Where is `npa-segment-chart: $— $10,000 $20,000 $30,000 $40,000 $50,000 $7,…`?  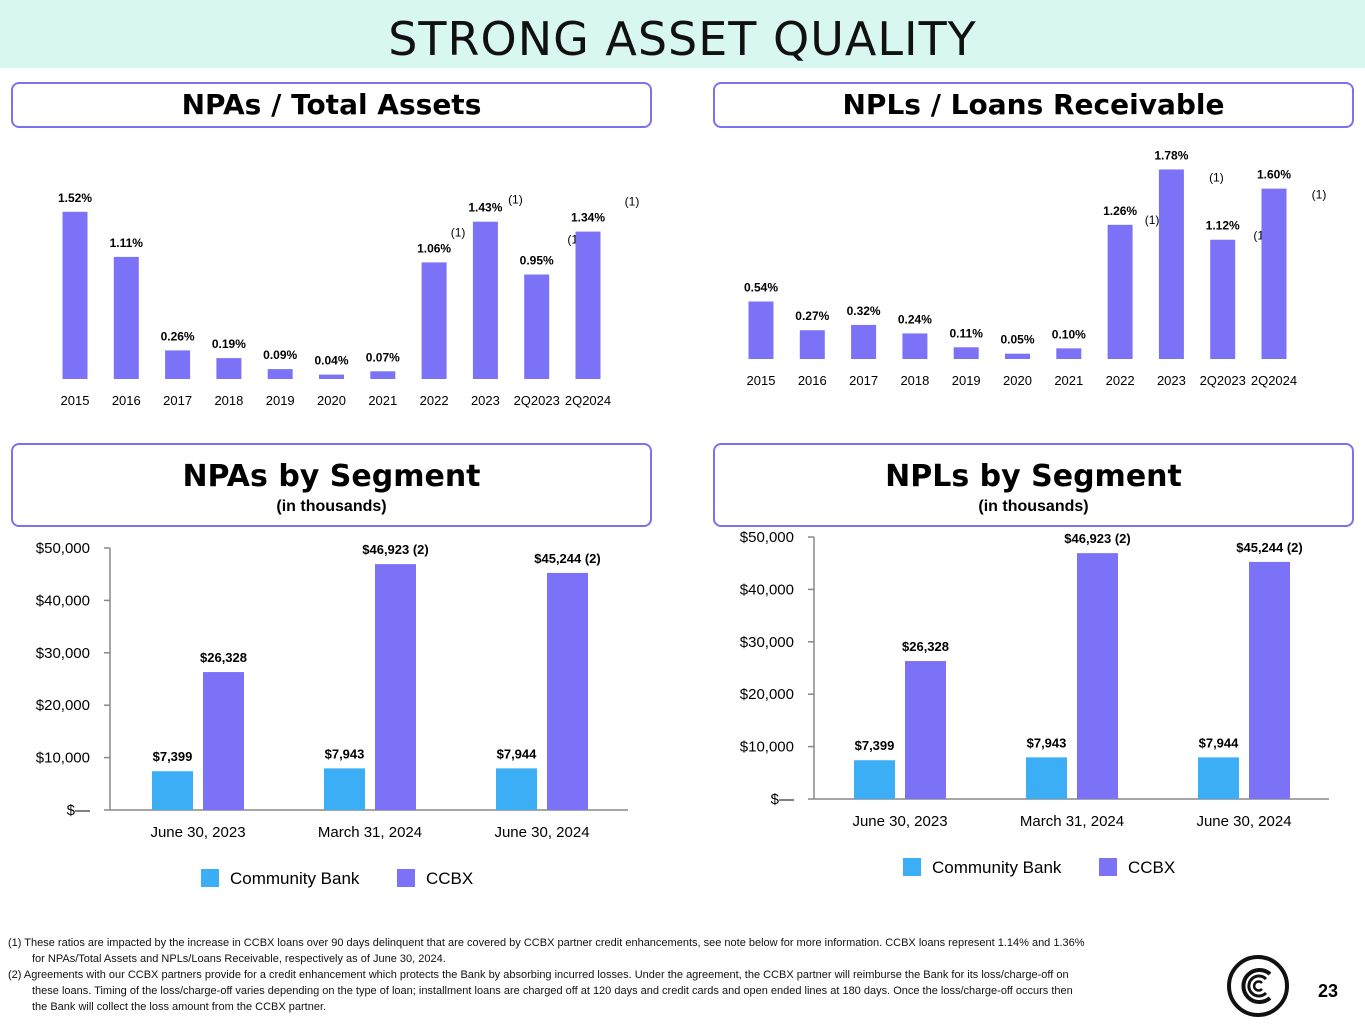 npa-segment-chart: $— $10,000 $20,000 $30,000 $40,000 $50,000 $7,… is located at coordinates (332, 714).